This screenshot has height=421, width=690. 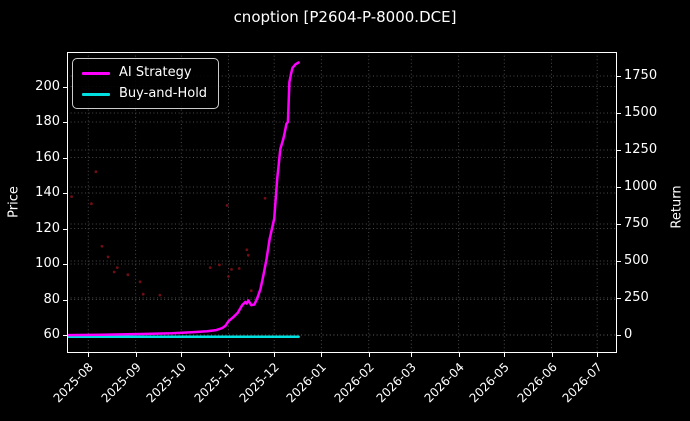 I want to click on y-axis-label-return: Return, so click(x=677, y=207).